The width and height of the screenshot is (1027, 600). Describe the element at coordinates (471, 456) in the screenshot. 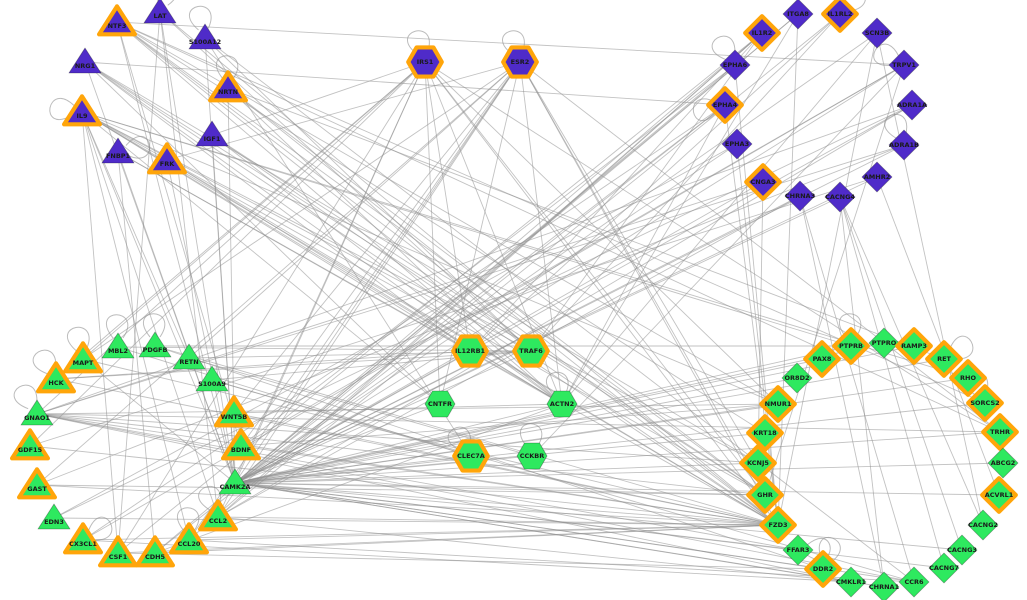

I see `node-CLEC7A: CLEC7A` at that location.